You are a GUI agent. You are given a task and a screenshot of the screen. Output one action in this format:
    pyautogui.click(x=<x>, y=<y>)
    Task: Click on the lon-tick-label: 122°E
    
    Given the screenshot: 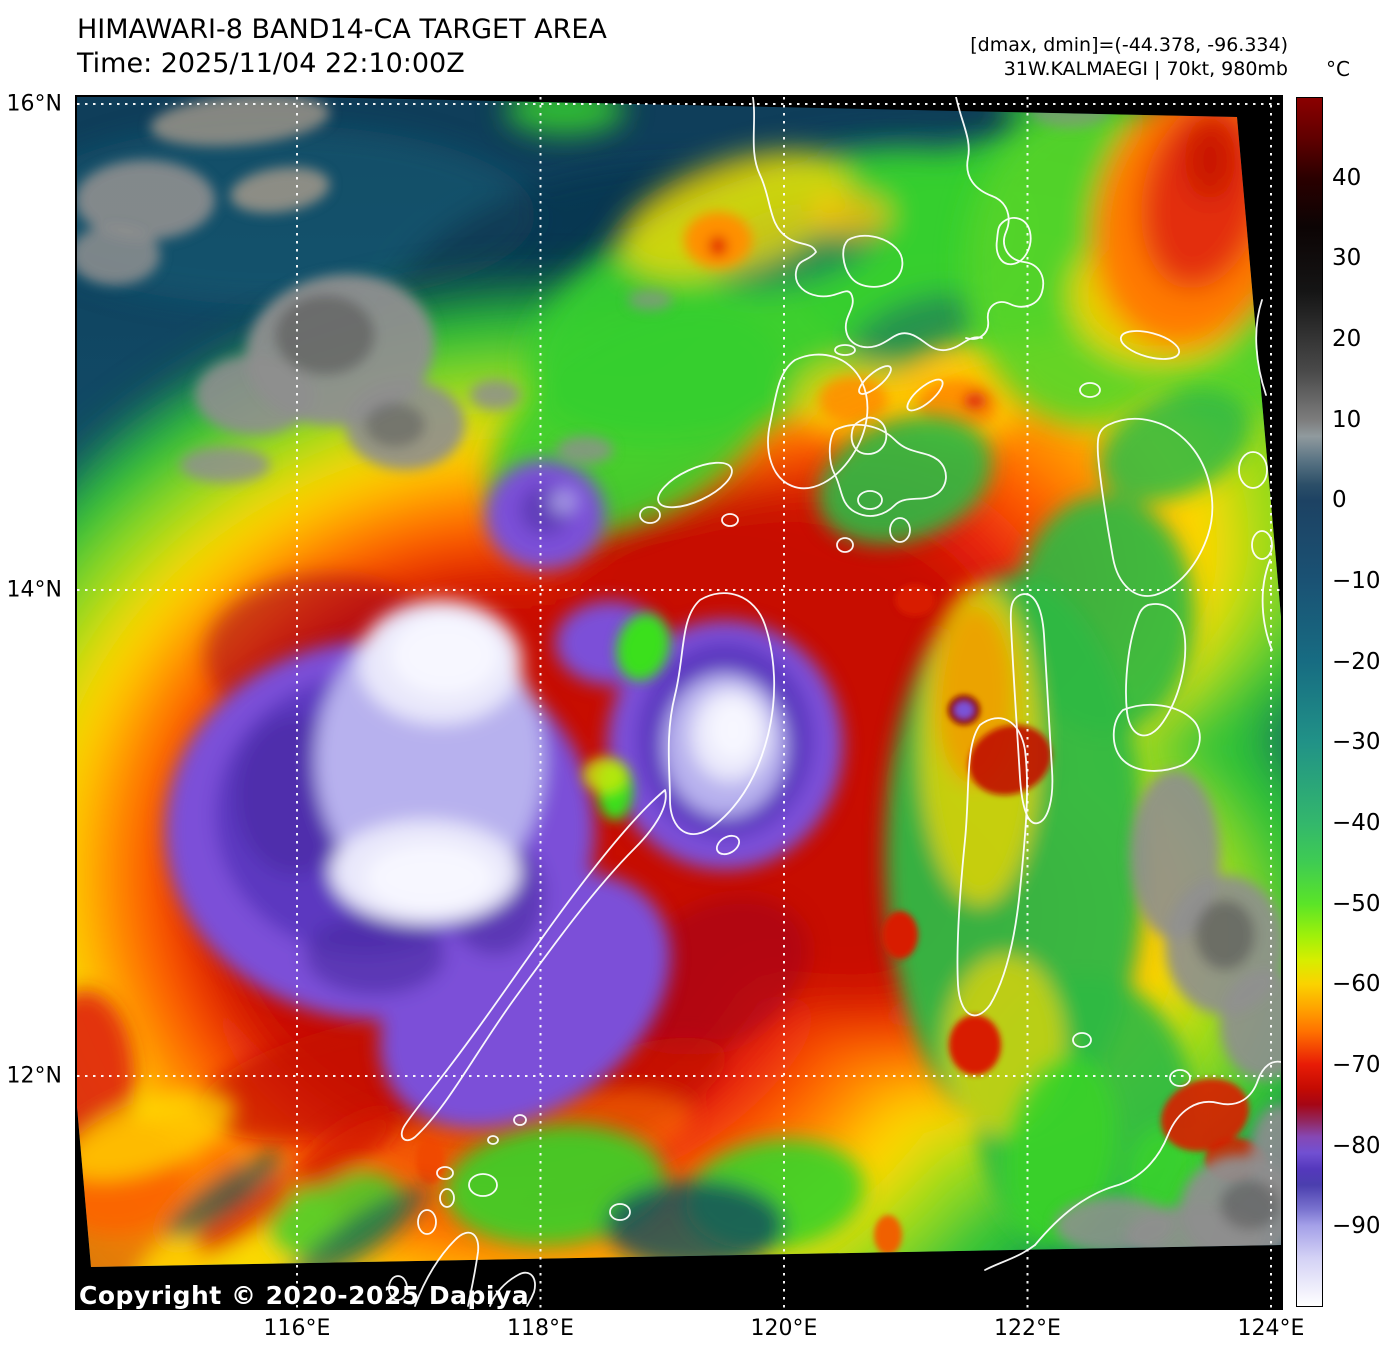 What is the action you would take?
    pyautogui.click(x=1027, y=1328)
    